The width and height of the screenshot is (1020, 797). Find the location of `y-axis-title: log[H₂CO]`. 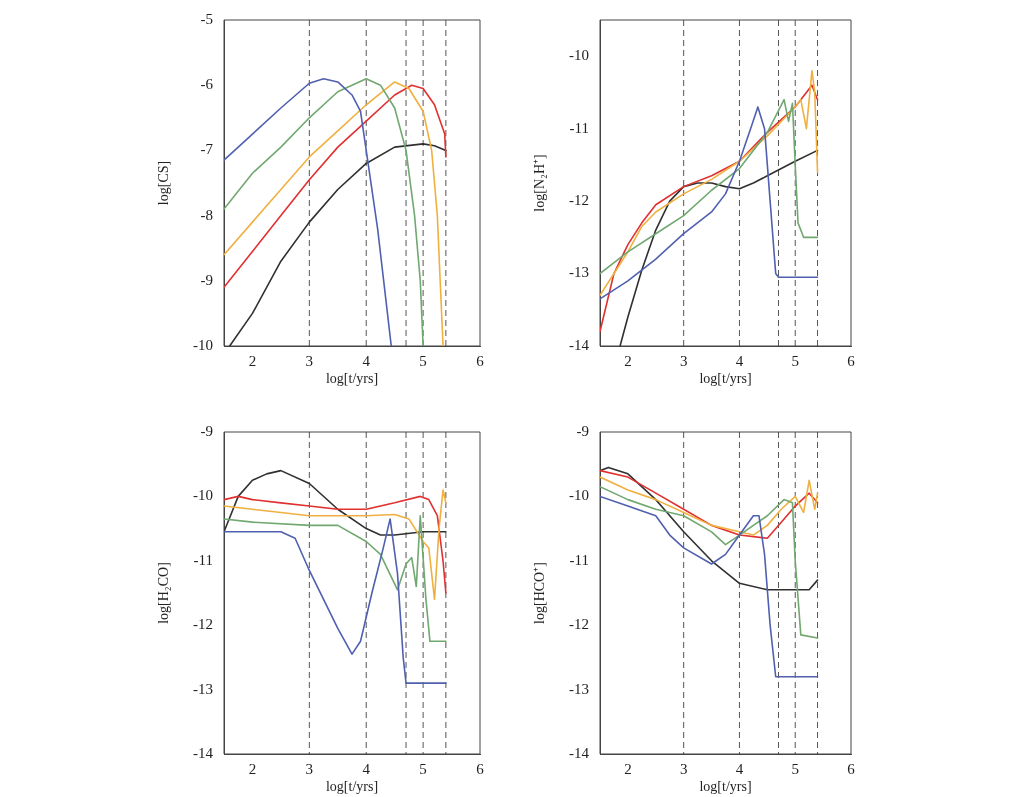

y-axis-title: log[H₂CO] is located at coordinates (164, 593).